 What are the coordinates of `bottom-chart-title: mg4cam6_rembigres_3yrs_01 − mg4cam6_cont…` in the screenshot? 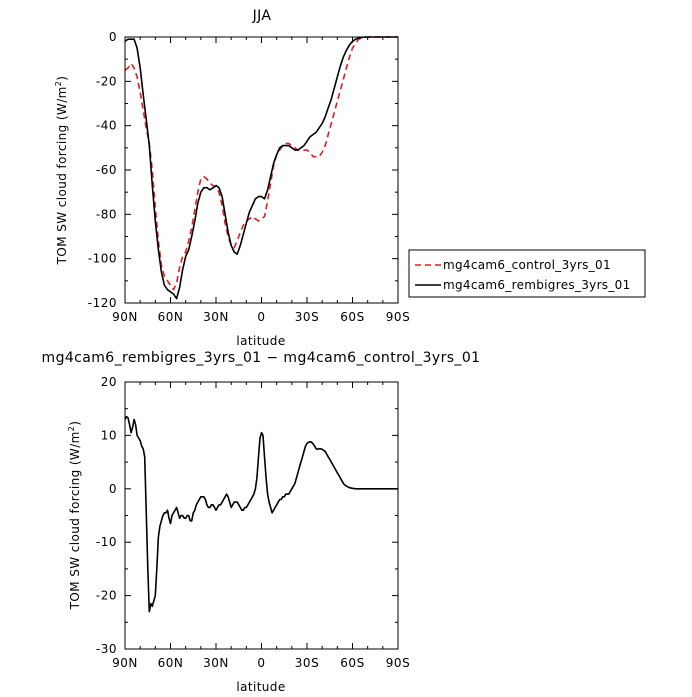 It's located at (261, 358).